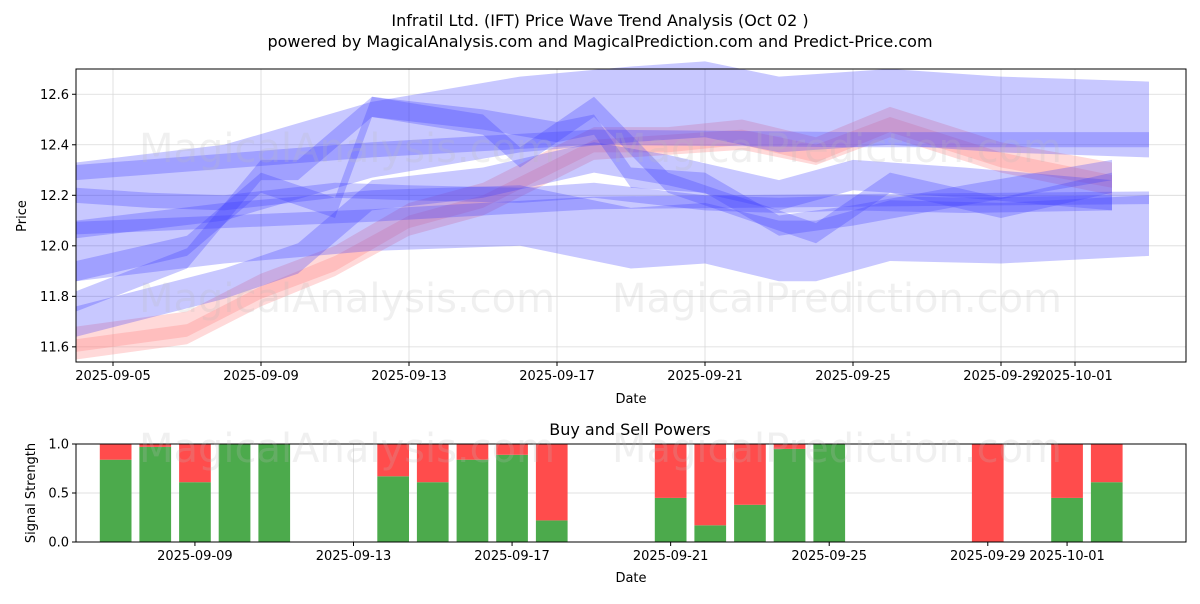 This screenshot has width=1200, height=604. Describe the element at coordinates (31, 493) in the screenshot. I see `signal-y-label: Signal Strength` at that location.